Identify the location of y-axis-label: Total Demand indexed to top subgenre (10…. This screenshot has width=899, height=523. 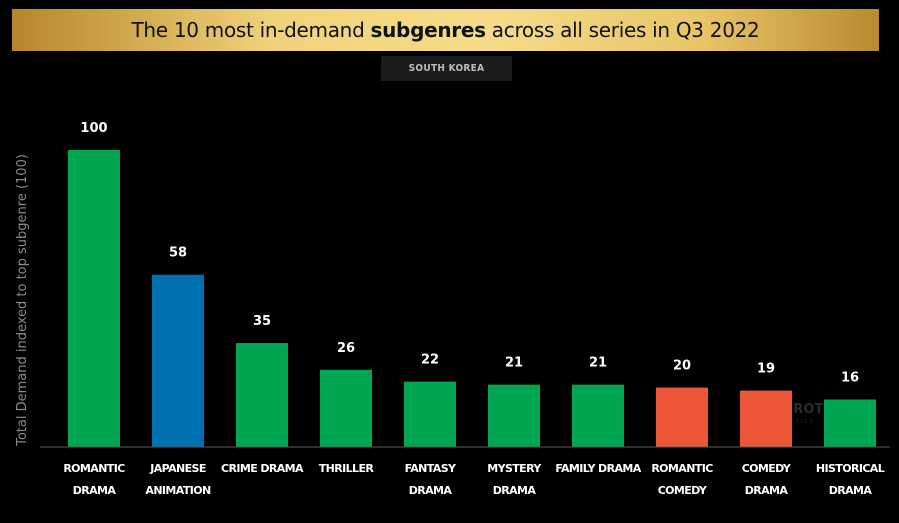
(22, 300).